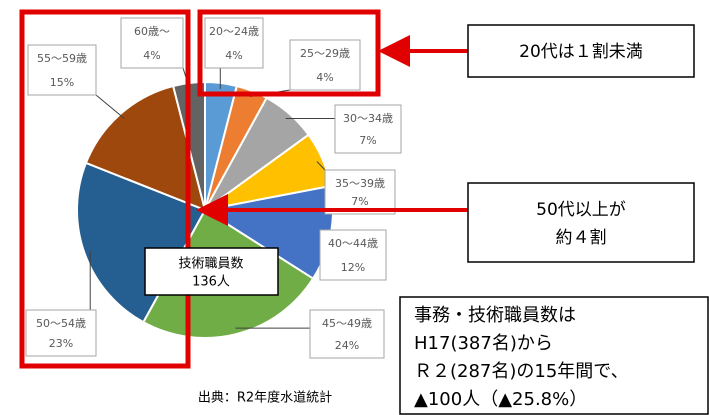 The width and height of the screenshot is (709, 415). Describe the element at coordinates (368, 118) in the screenshot. I see `category-label: 30～34歳` at that location.